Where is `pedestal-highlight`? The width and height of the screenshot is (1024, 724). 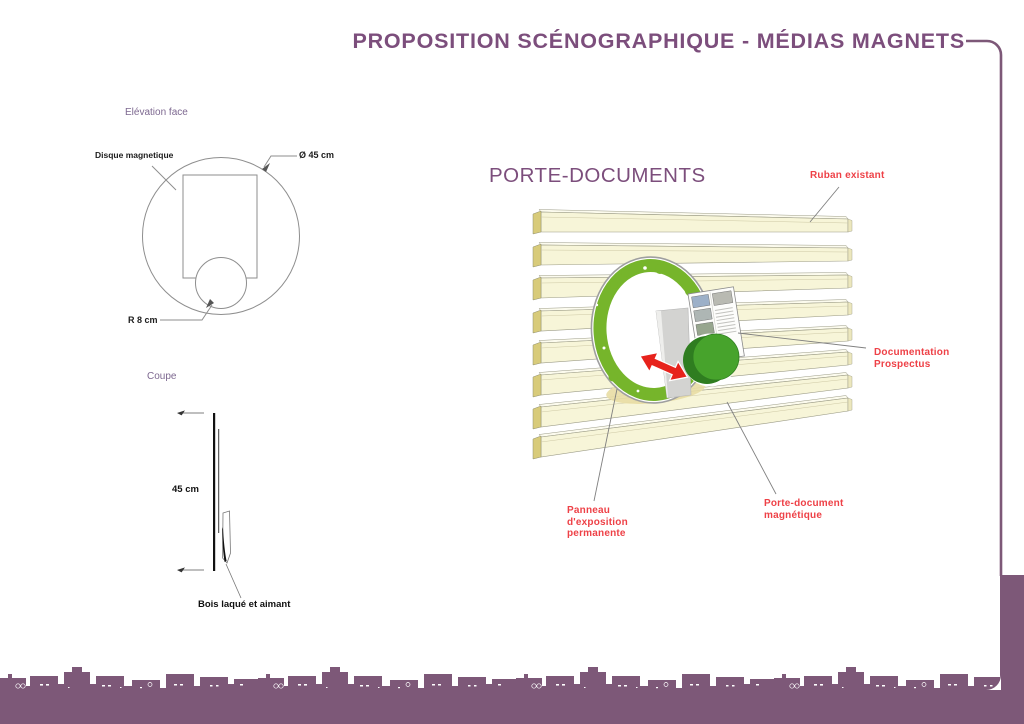 pedestal-highlight is located at coordinates (662, 354).